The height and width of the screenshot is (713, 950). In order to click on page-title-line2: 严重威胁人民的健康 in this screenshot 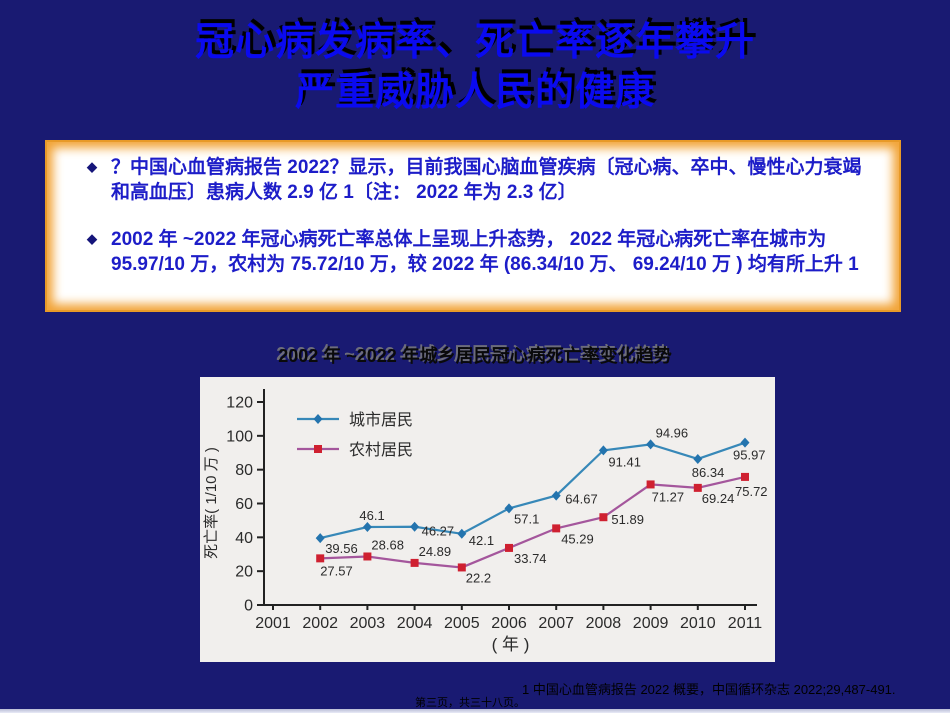, I will do `click(474, 92)`.